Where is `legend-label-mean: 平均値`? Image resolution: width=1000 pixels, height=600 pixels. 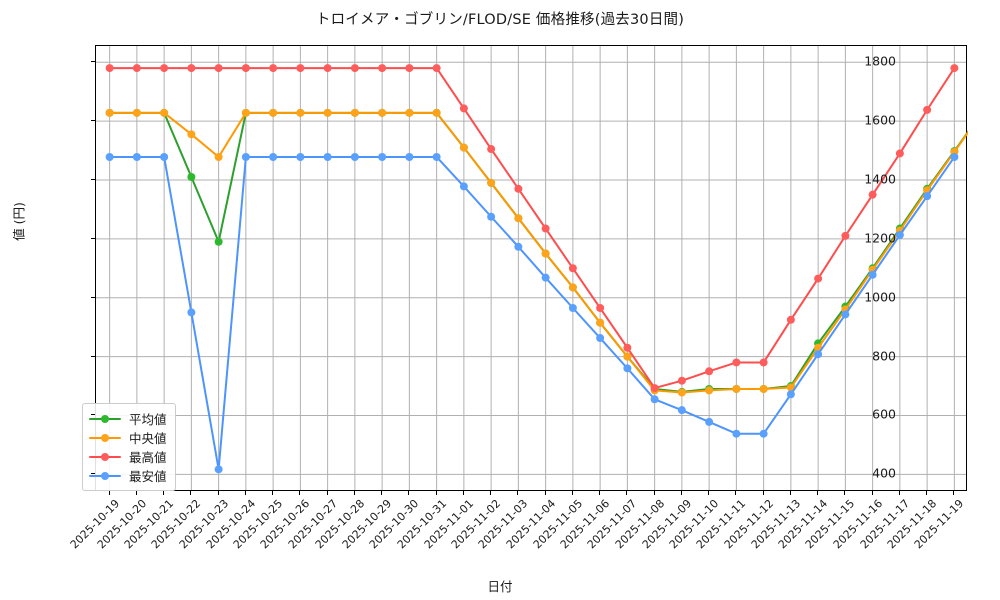
legend-label-mean: 平均値 is located at coordinates (148, 419).